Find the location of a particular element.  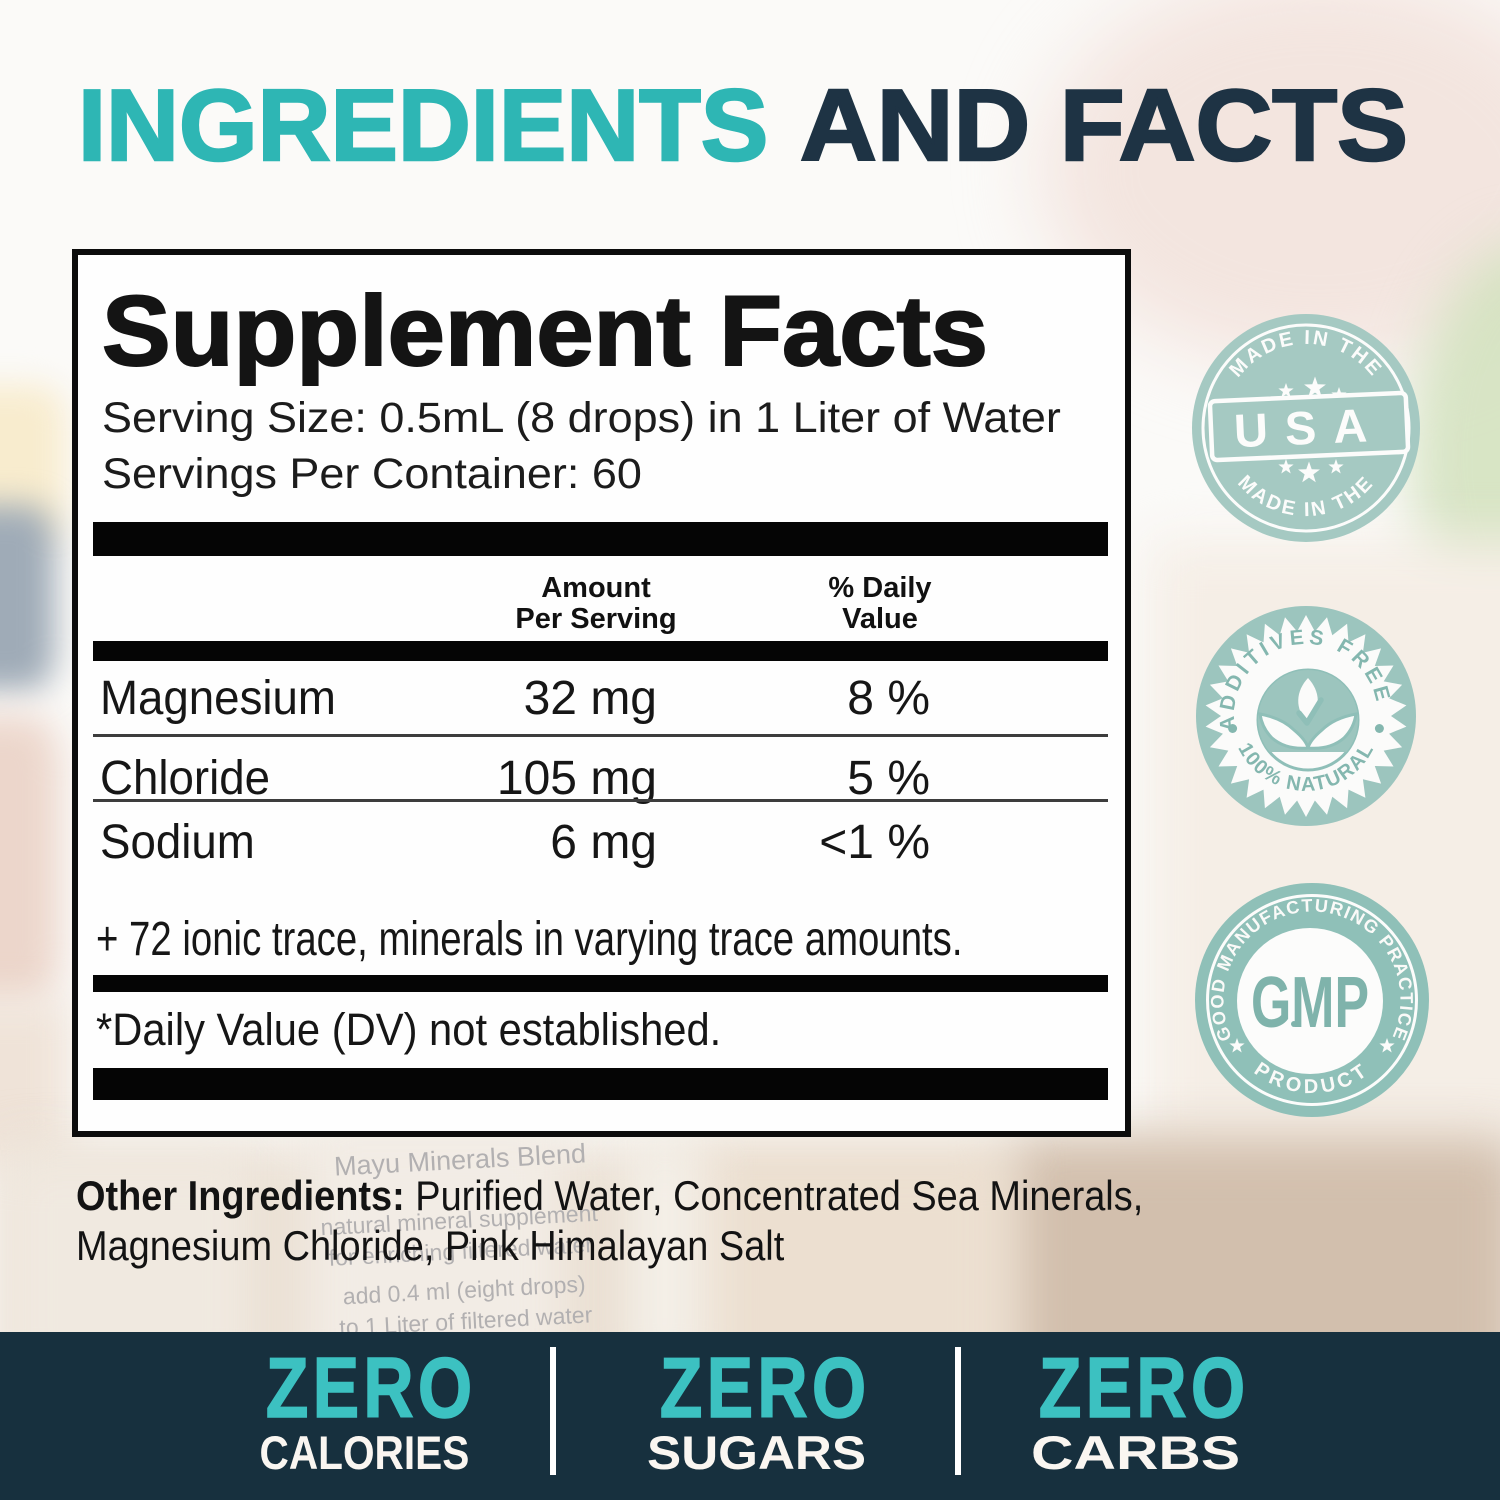

svg-text: USA is located at coordinates (1309, 428).